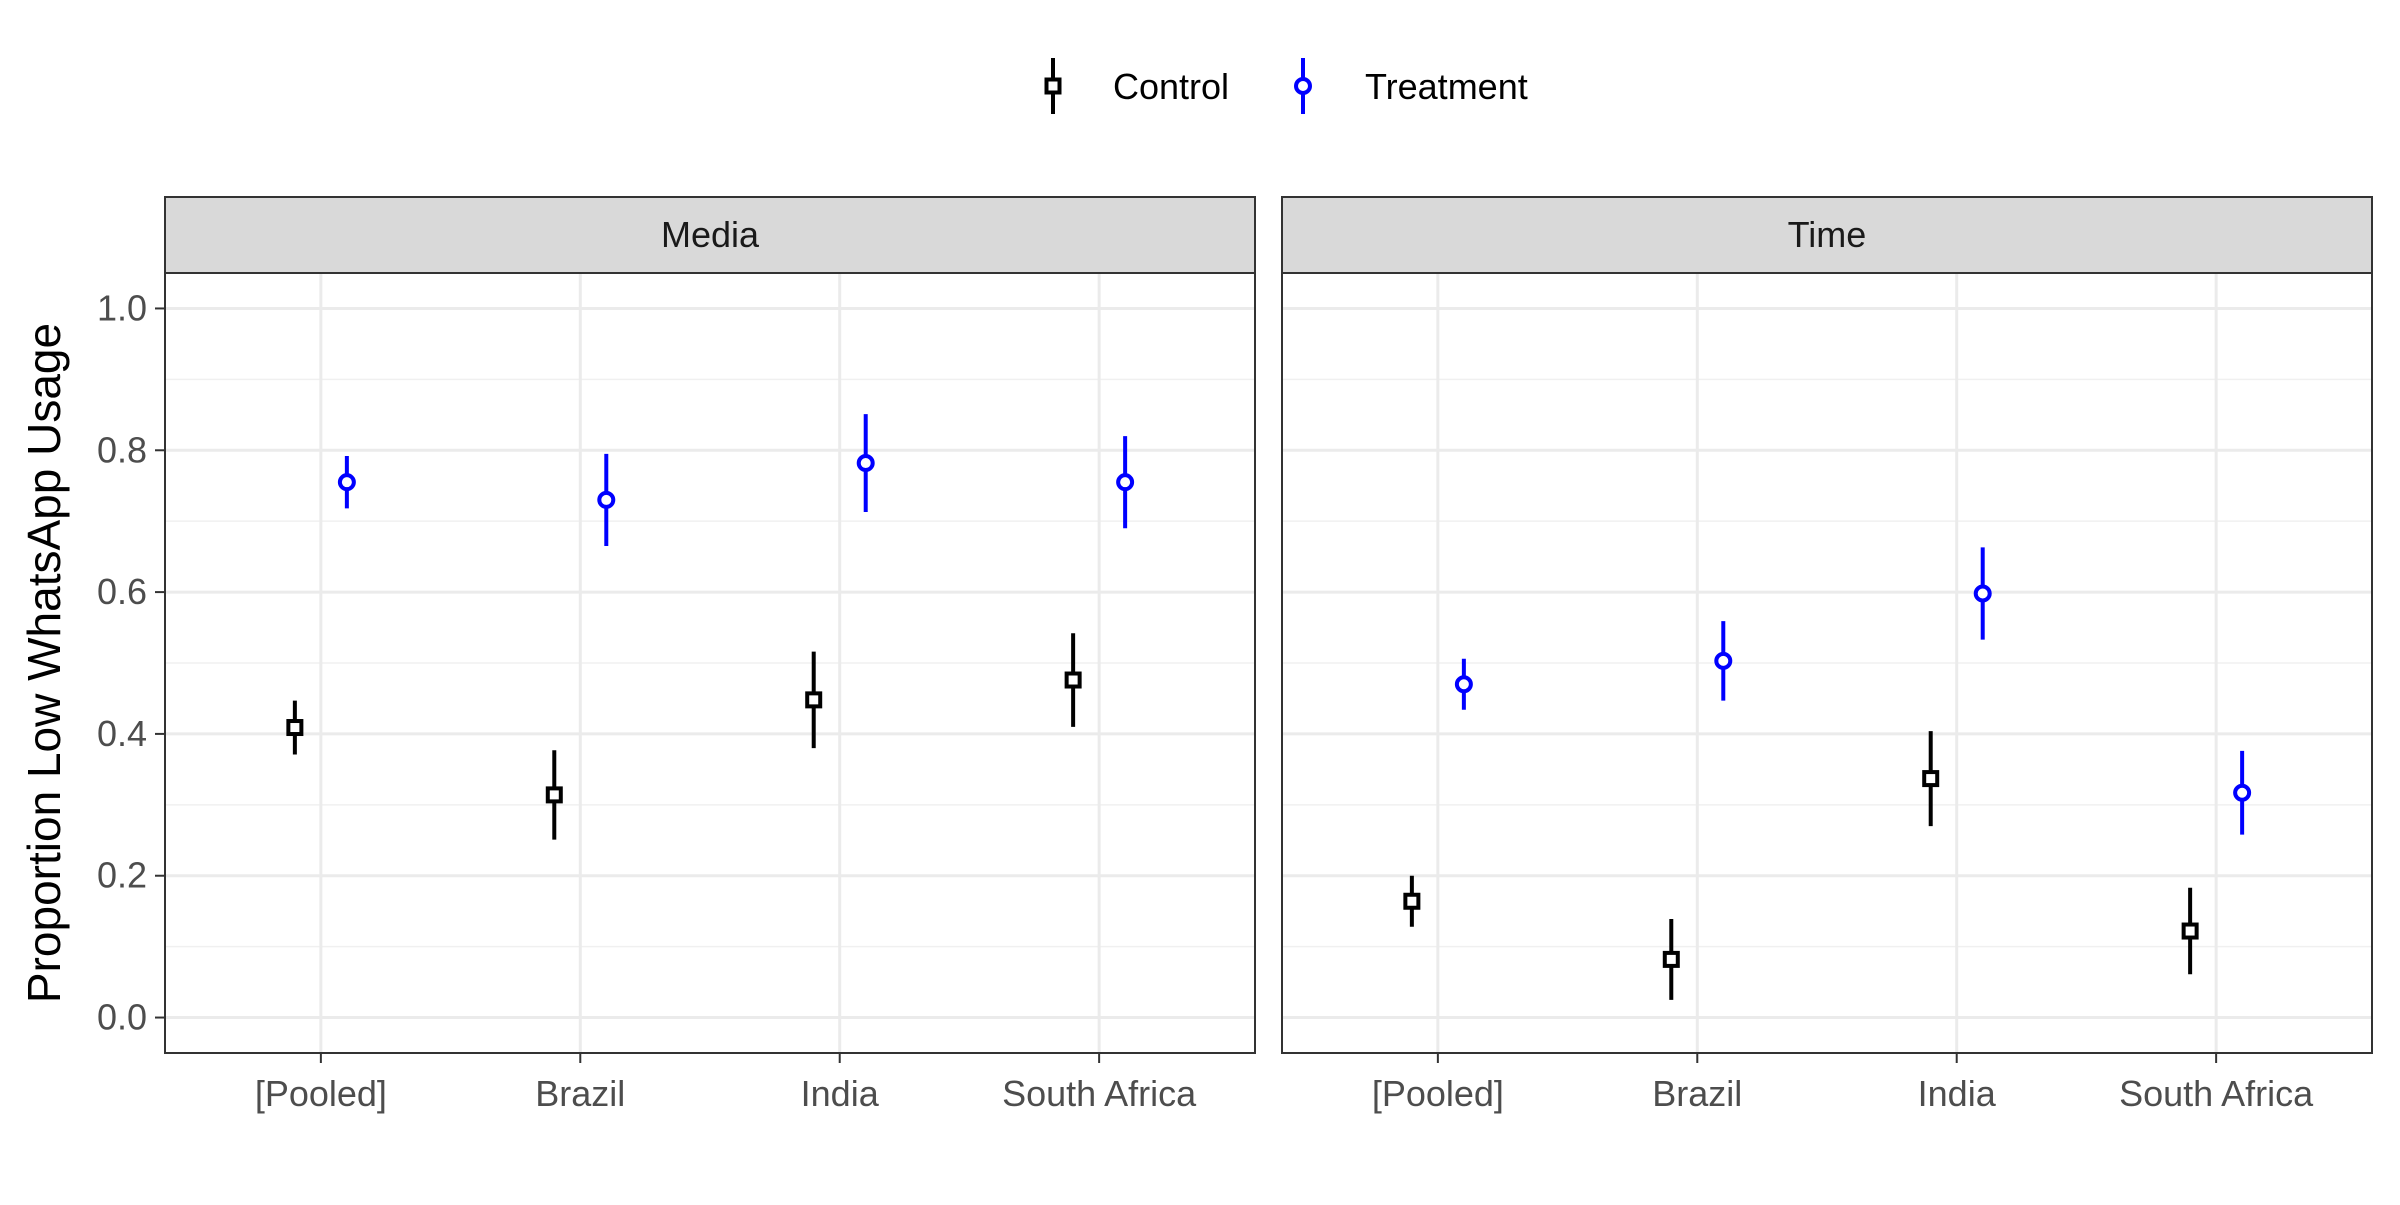 The width and height of the screenshot is (2400, 1205). I want to click on x-tick-label-0-1: Brazil, so click(580, 1093).